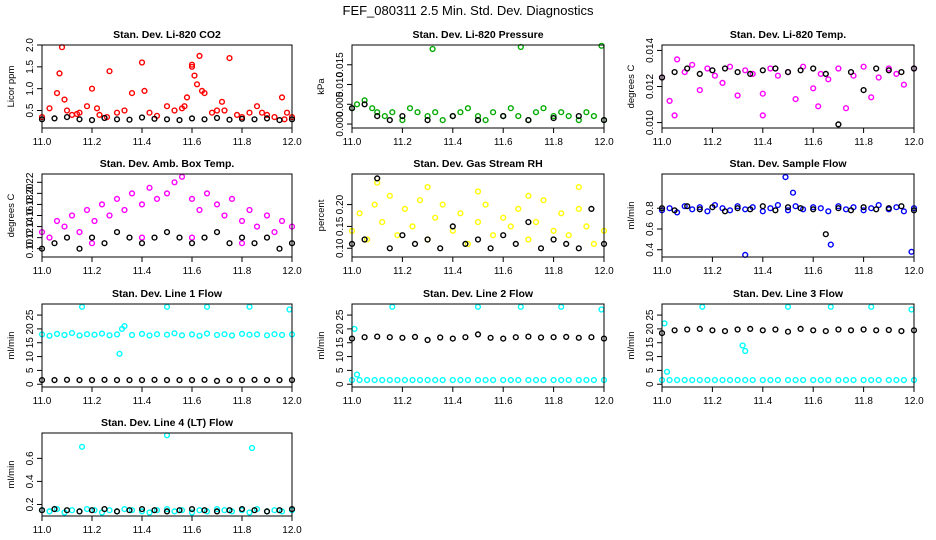 The image size is (936, 540). What do you see at coordinates (478, 215) in the screenshot?
I see `plot-frame` at bounding box center [478, 215].